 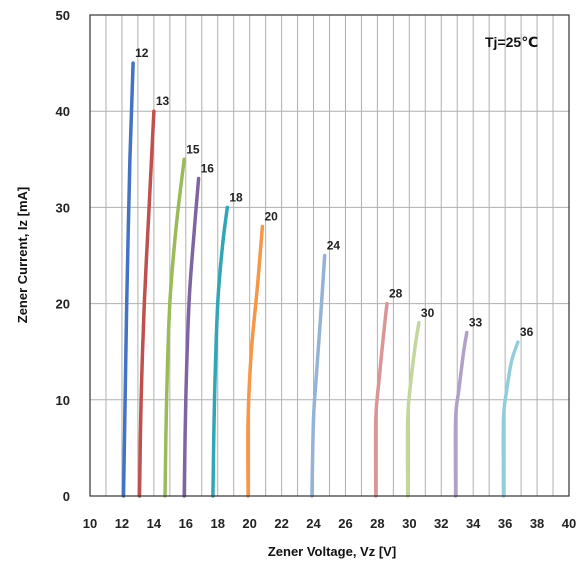 What do you see at coordinates (66, 496) in the screenshot?
I see `y-tick-label: 0` at bounding box center [66, 496].